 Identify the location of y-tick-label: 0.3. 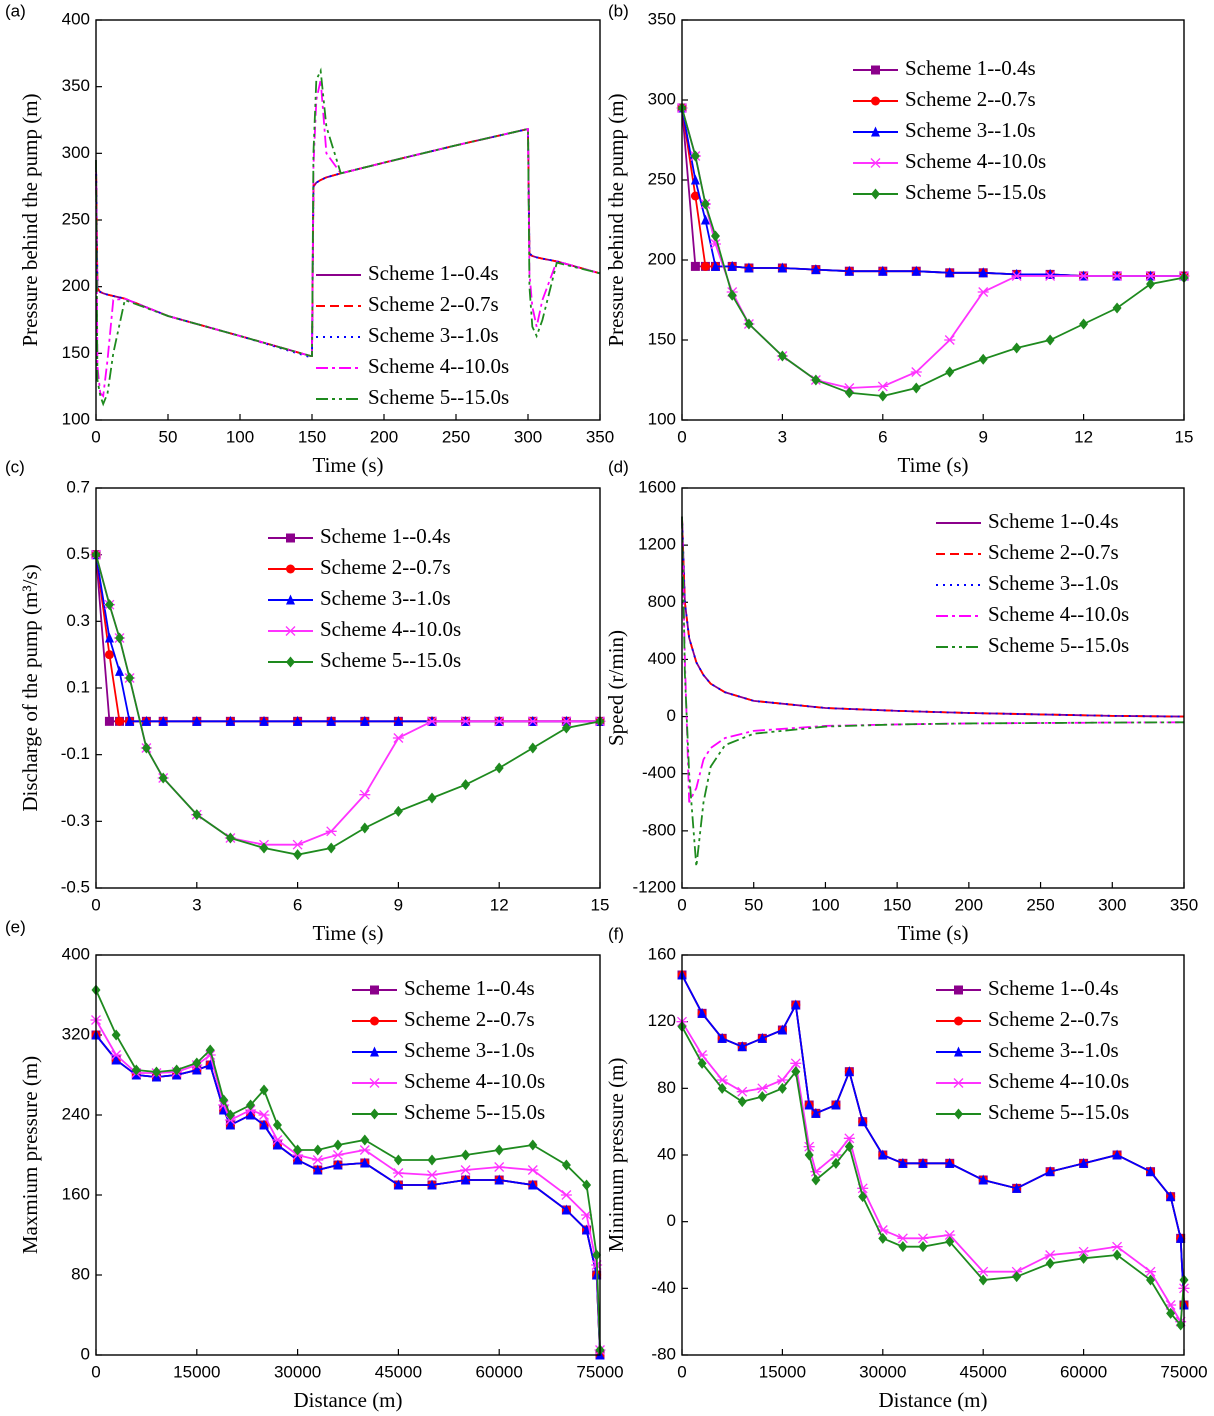
(78, 620).